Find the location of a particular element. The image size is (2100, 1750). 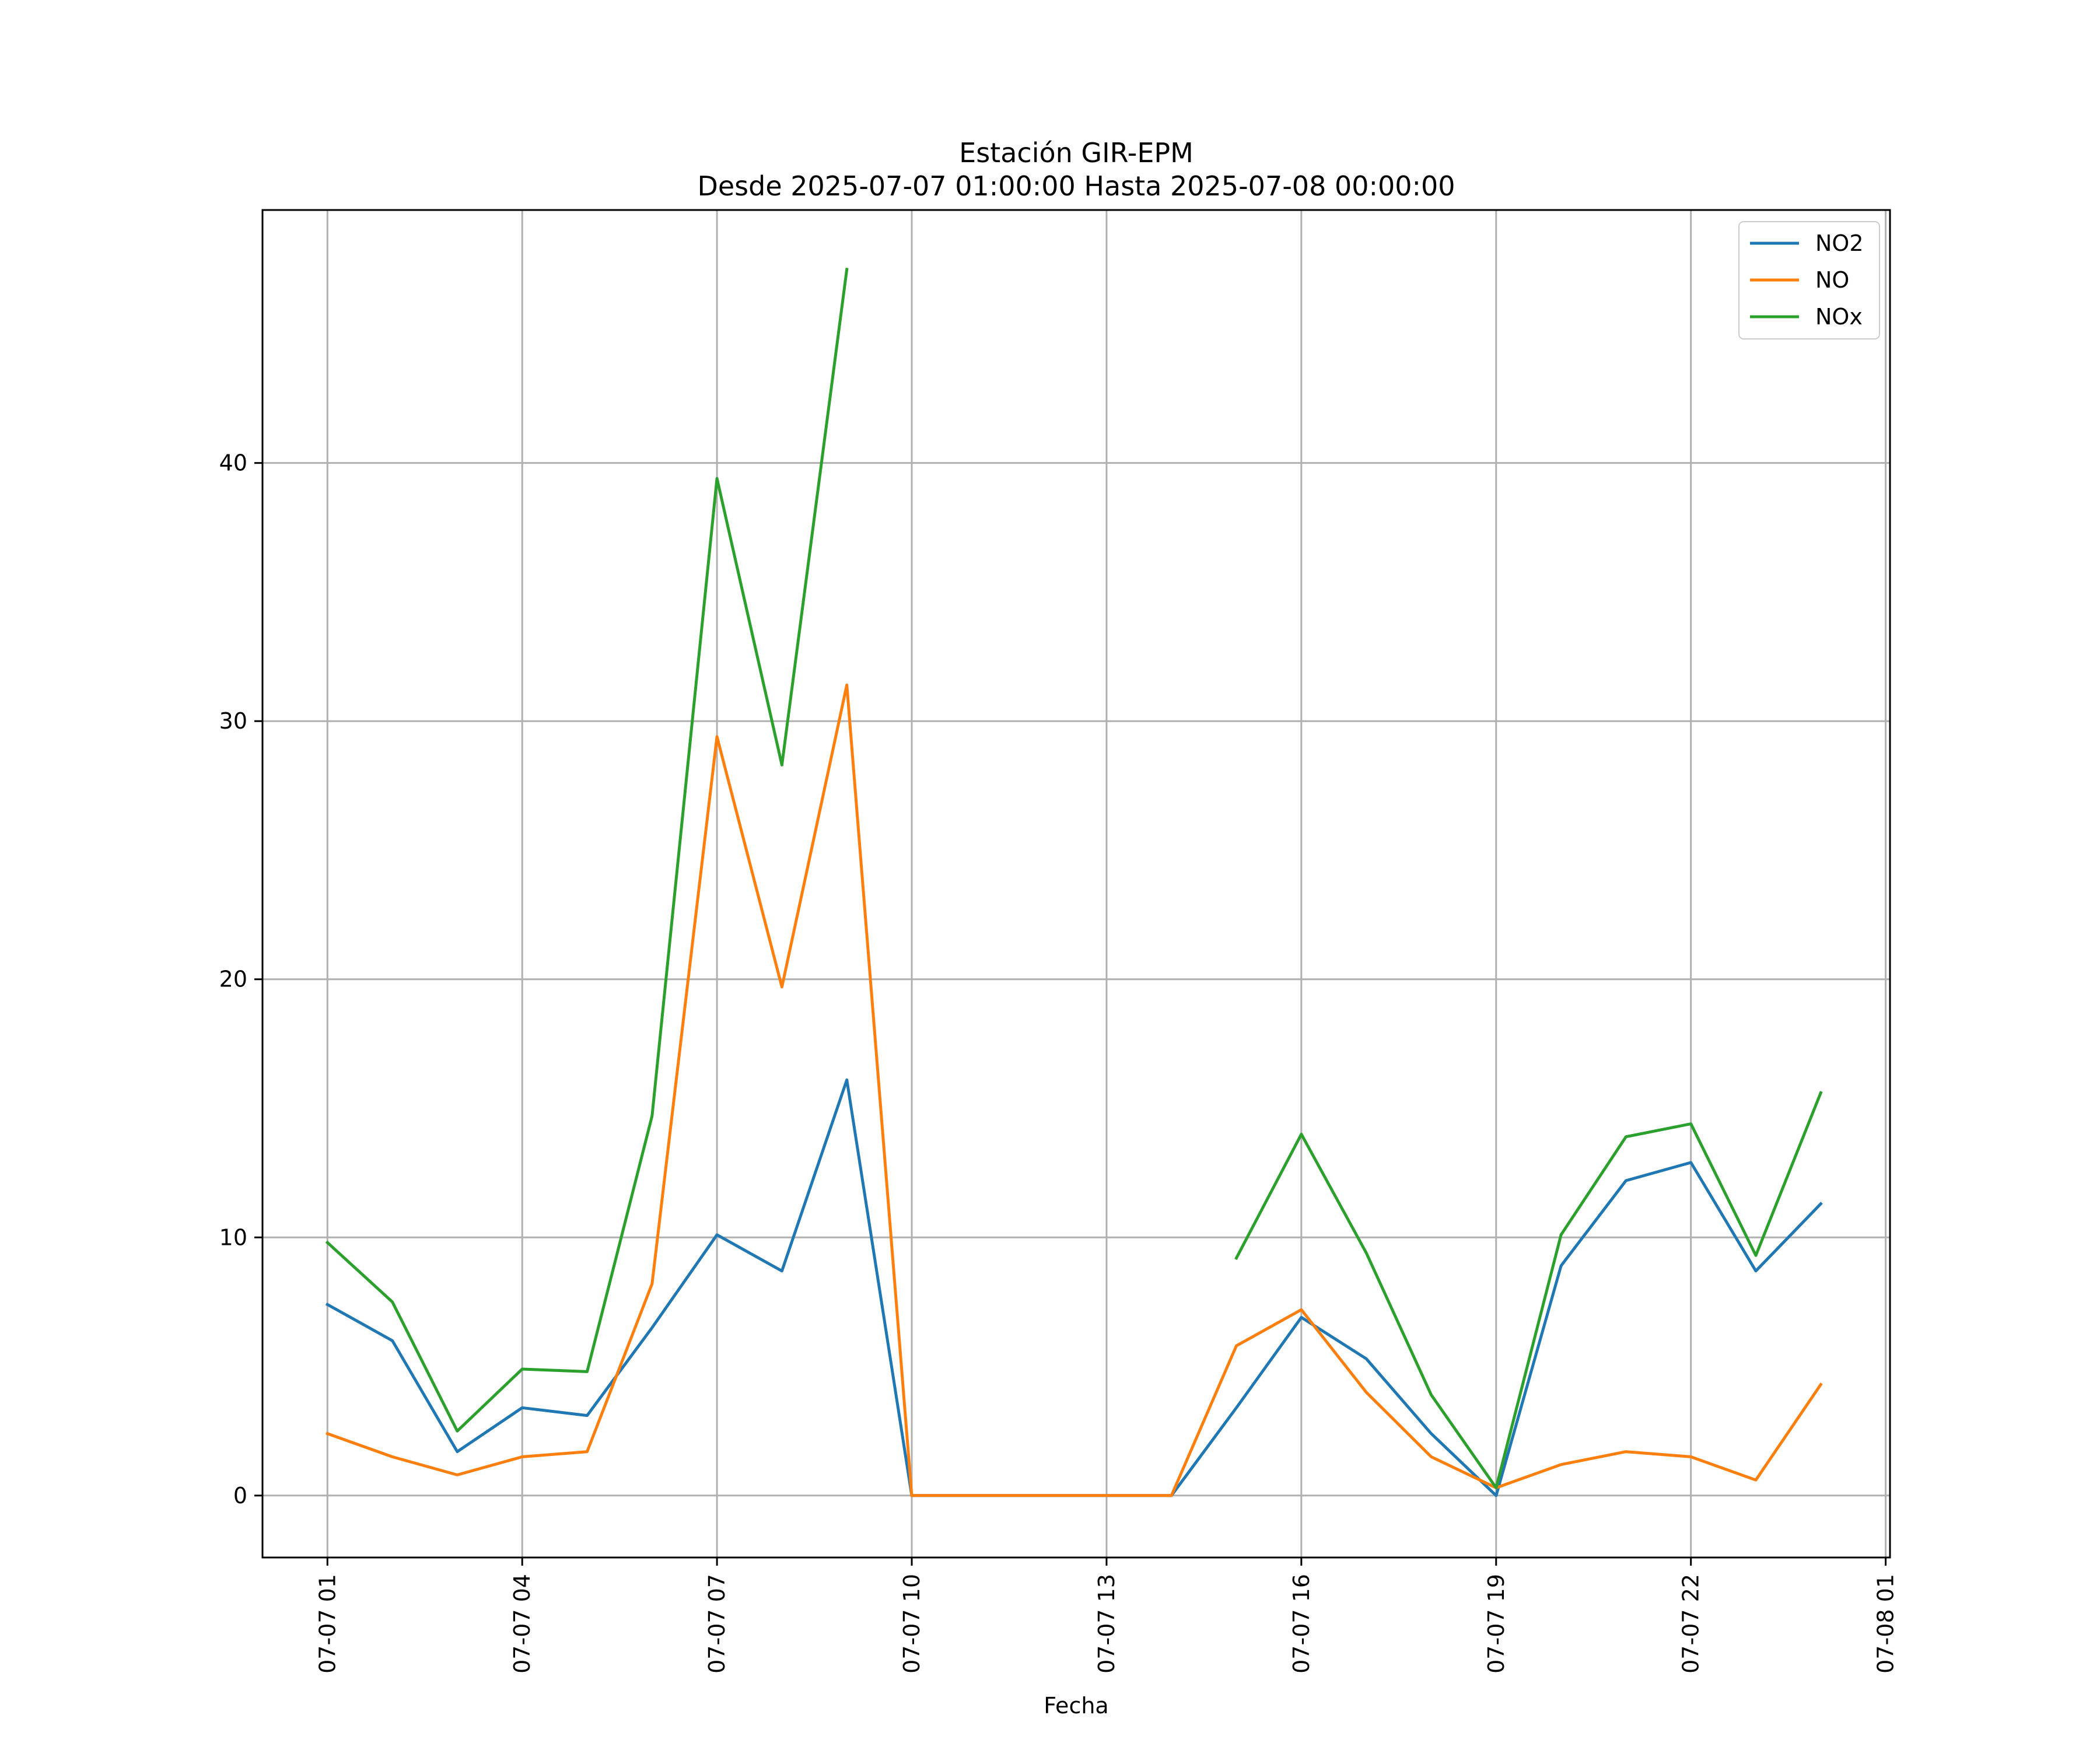

x-tick-label: 07-08 01 is located at coordinates (1886, 1624).